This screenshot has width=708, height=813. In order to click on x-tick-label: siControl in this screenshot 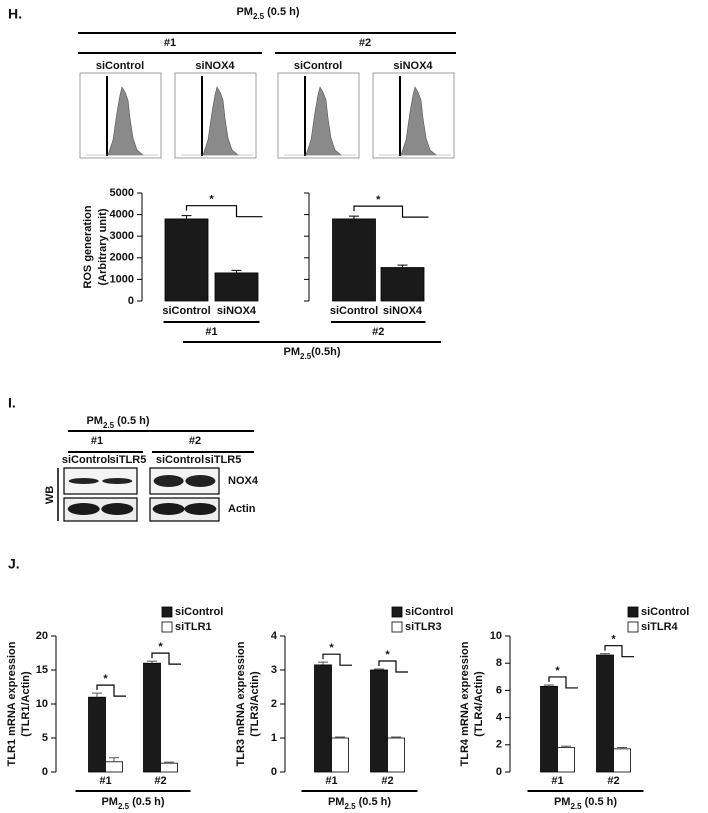, I will do `click(186, 311)`.